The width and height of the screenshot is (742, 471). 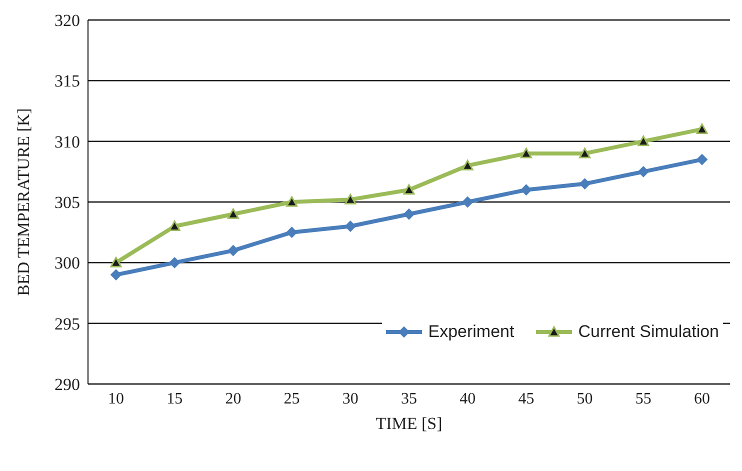 What do you see at coordinates (584, 399) in the screenshot?
I see `x-tick-label: 50` at bounding box center [584, 399].